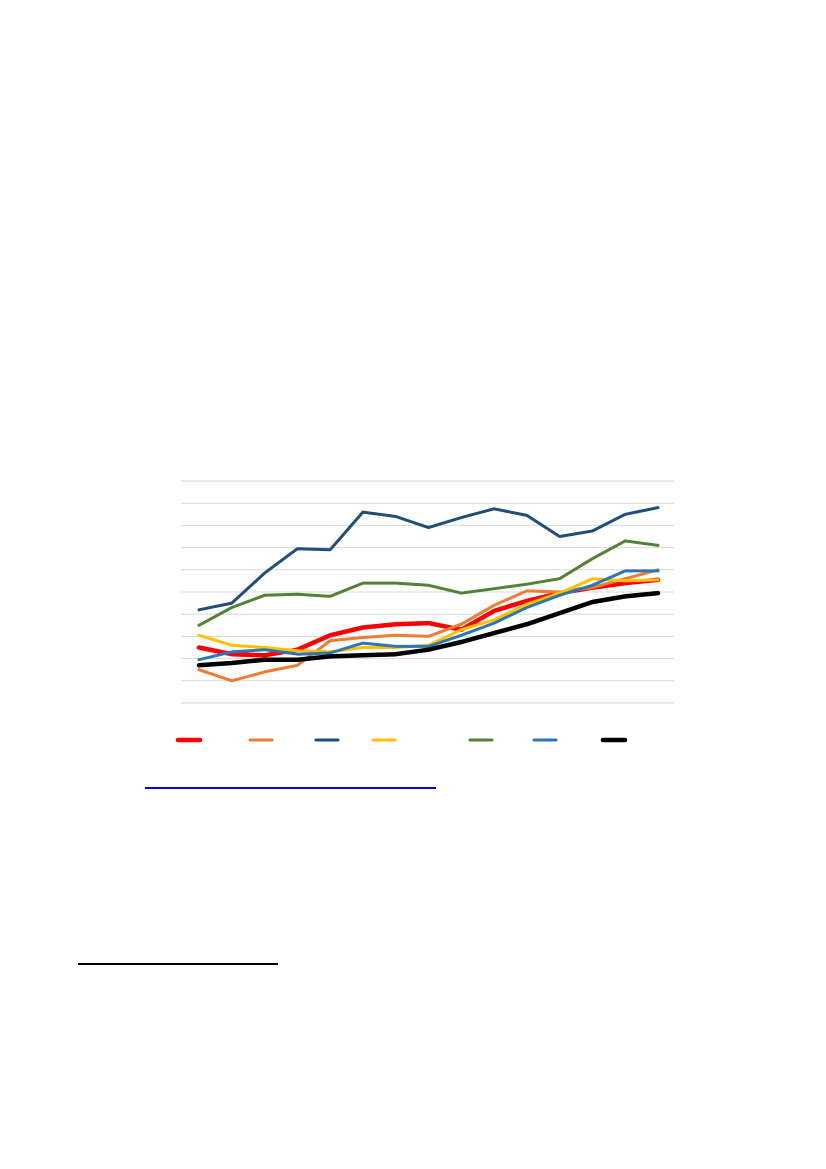 The image size is (826, 1169). I want to click on chart-gridlines, so click(427, 592).